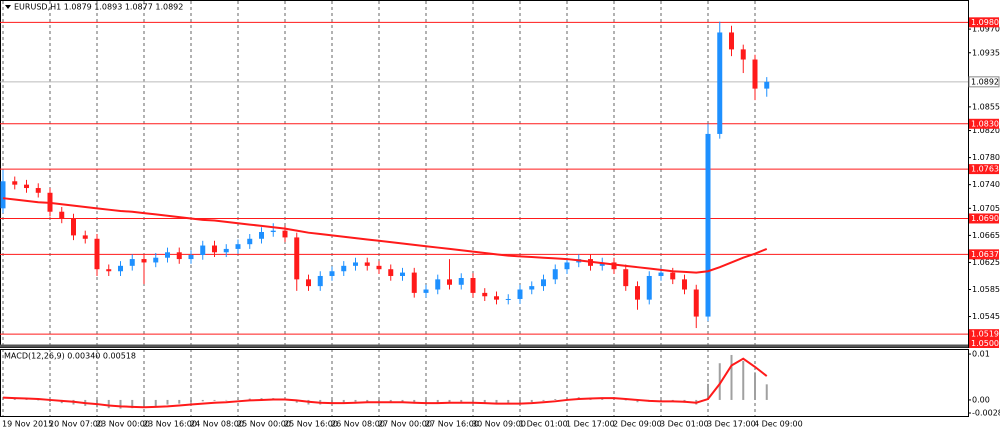  What do you see at coordinates (986, 29) in the screenshot?
I see `y-tick-label: 1.0970` at bounding box center [986, 29].